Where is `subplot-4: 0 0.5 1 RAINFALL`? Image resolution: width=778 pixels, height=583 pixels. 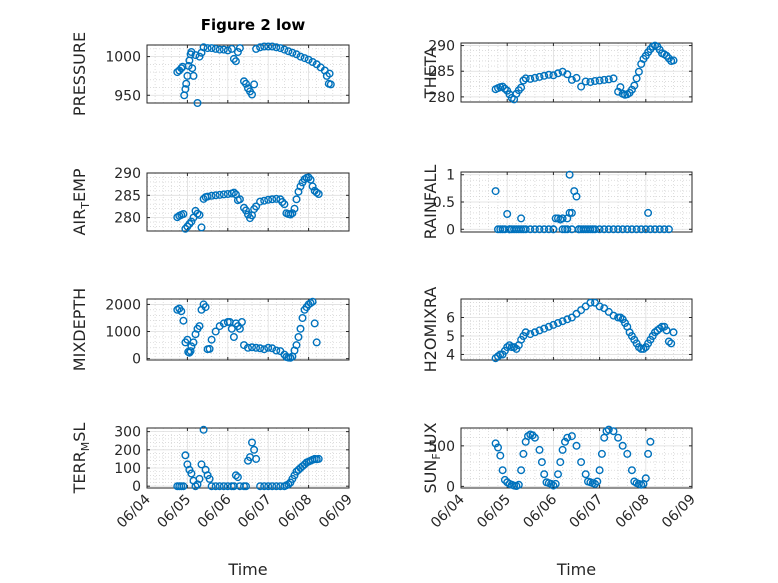
subplot-4: 0 0.5 1 RAINFALL is located at coordinates (557, 202).